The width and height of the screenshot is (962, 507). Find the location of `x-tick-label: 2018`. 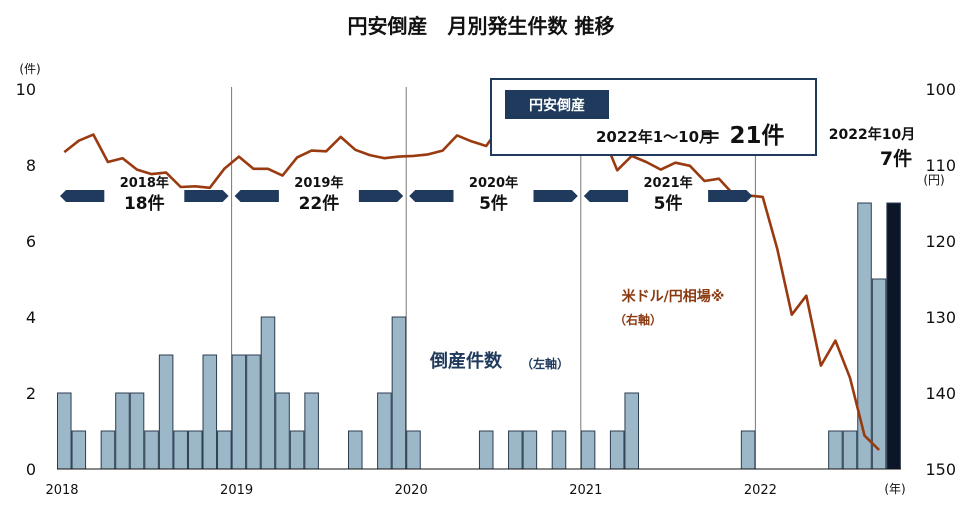

x-tick-label: 2018 is located at coordinates (61, 490).